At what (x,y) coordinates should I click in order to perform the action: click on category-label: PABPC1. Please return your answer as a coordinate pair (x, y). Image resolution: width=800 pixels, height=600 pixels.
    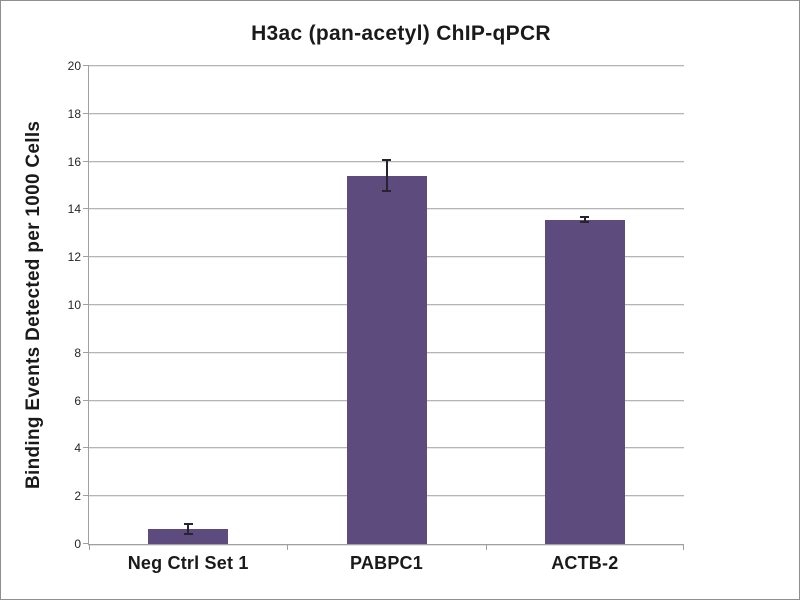
    Looking at the image, I should click on (386, 563).